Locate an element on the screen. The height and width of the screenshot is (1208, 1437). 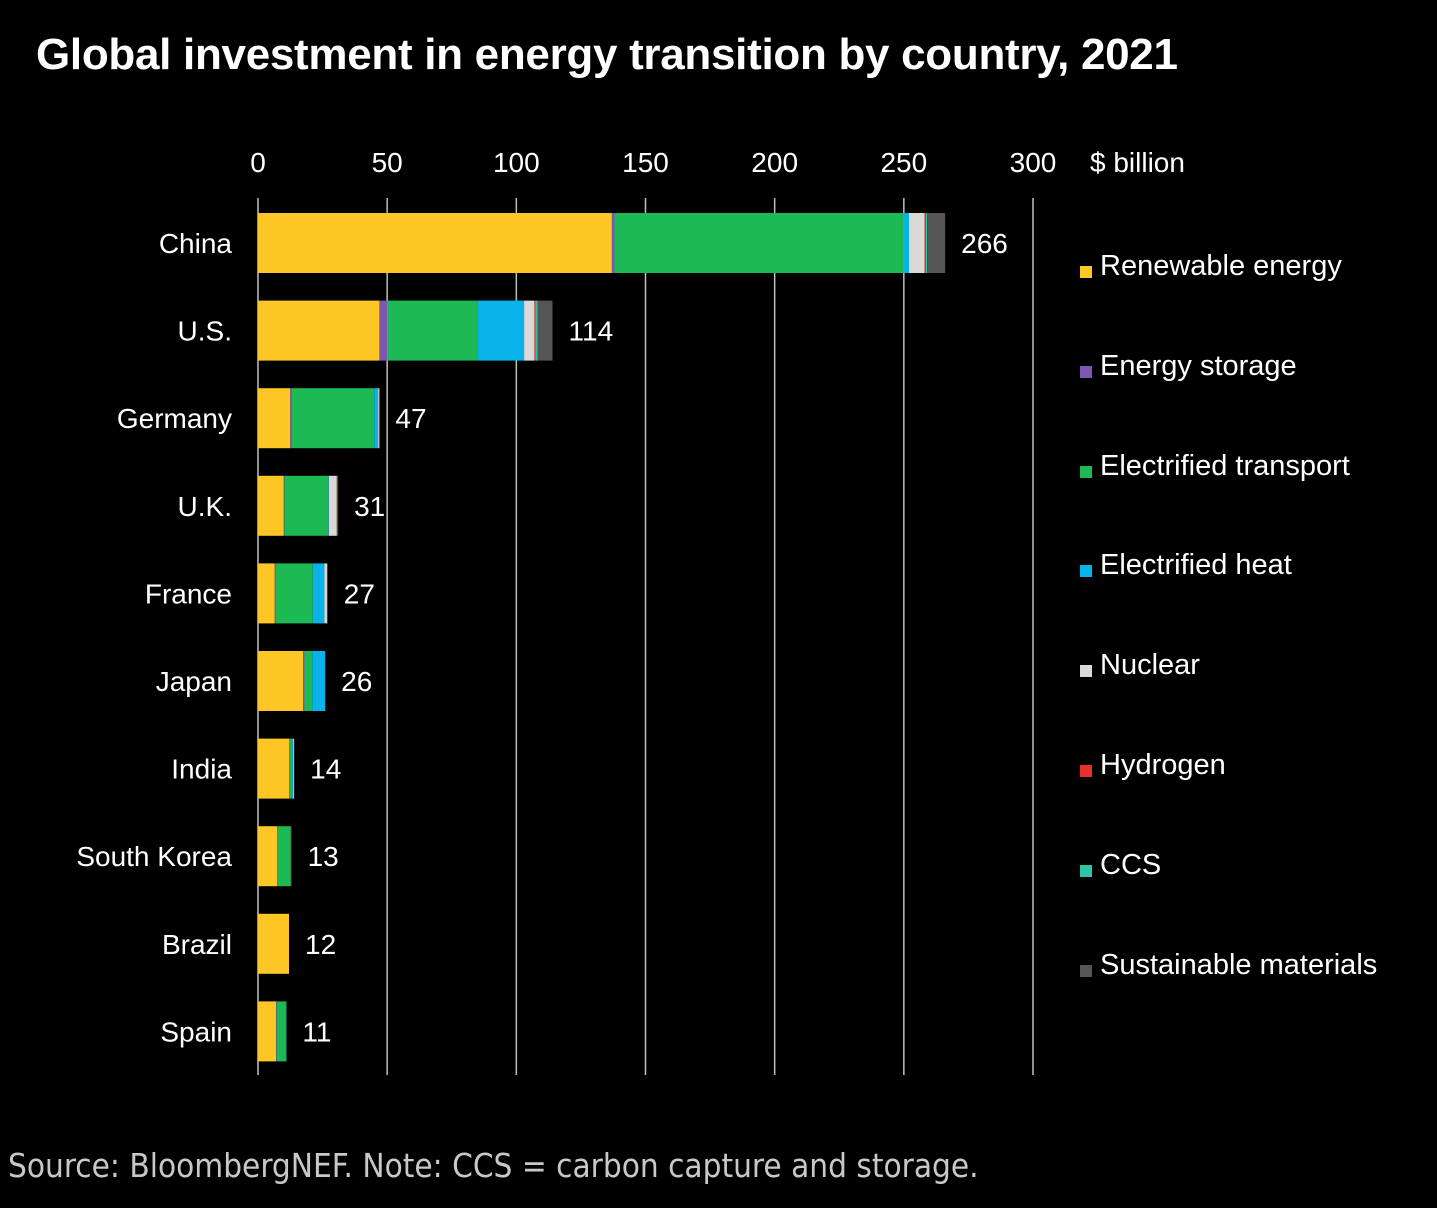
total-label: 26 is located at coordinates (356, 681).